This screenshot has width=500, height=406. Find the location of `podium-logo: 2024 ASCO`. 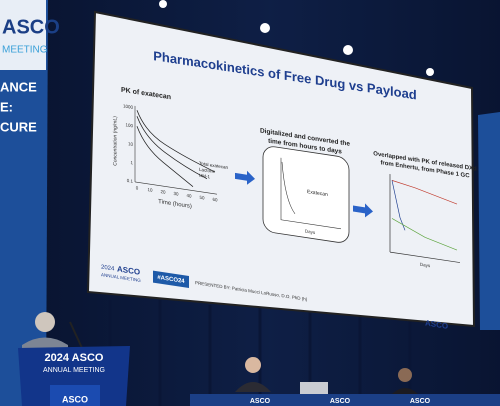

podium-logo: 2024 ASCO is located at coordinates (74, 358).